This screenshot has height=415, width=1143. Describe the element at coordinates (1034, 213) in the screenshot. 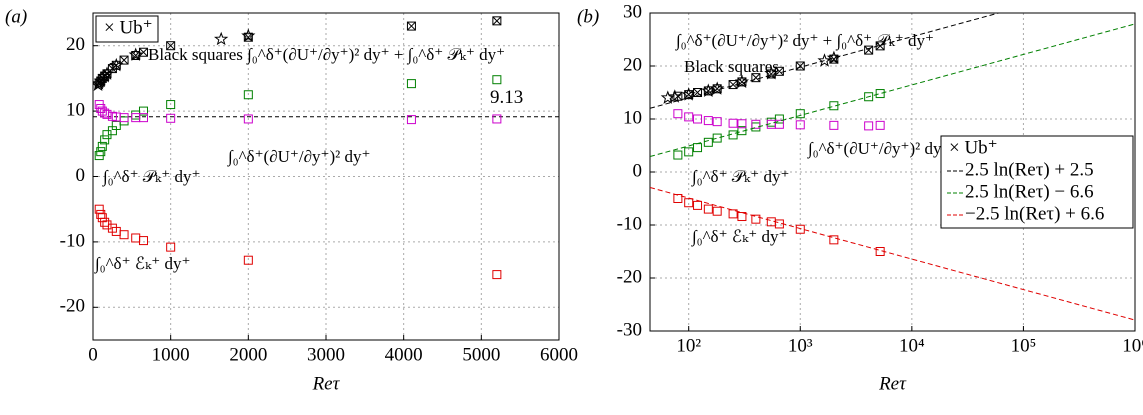

I see `legend-label: −2.5 ln(Reτ) + 6.6` at that location.